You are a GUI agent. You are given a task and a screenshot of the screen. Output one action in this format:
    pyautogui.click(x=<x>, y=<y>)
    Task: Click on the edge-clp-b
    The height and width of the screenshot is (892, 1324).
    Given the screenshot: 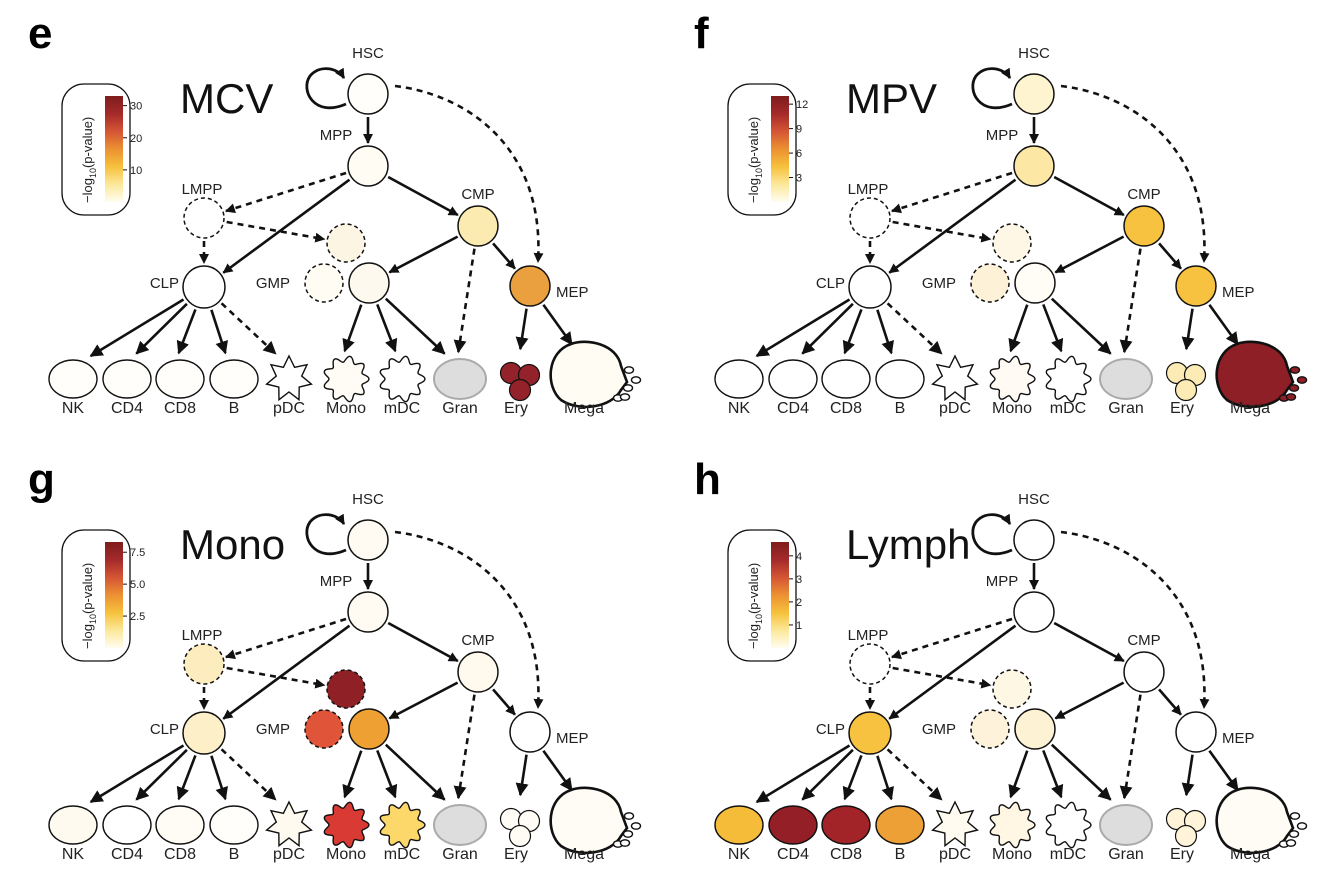 What is the action you would take?
    pyautogui.click(x=885, y=778)
    